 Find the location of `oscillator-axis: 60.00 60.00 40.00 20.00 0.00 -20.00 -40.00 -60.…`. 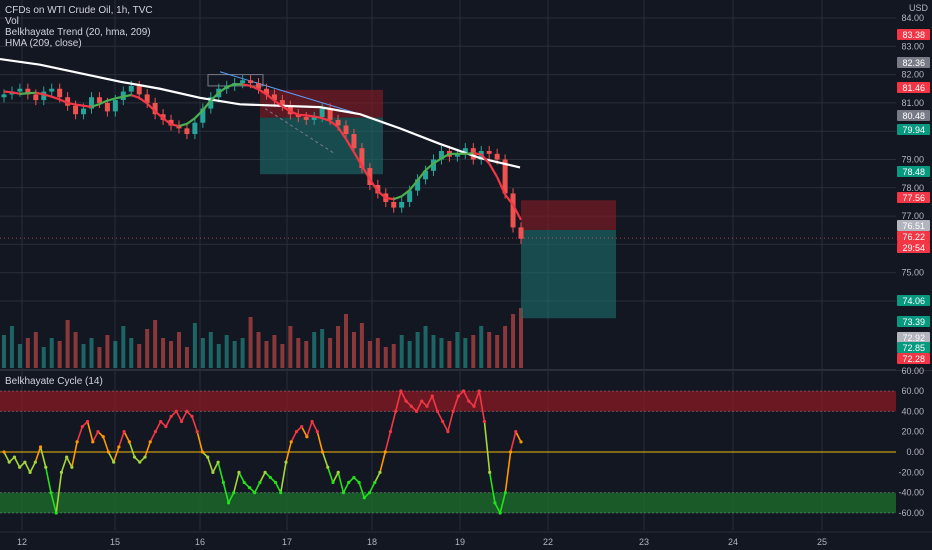

oscillator-axis: 60.00 60.00 40.00 20.00 0.00 -20.00 -40.00 -60.… is located at coordinates (911, 442).